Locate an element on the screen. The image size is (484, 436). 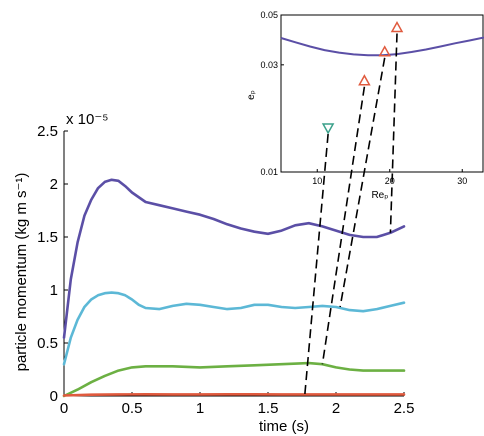
main-x-tick-label: 0 is located at coordinates (64, 408).